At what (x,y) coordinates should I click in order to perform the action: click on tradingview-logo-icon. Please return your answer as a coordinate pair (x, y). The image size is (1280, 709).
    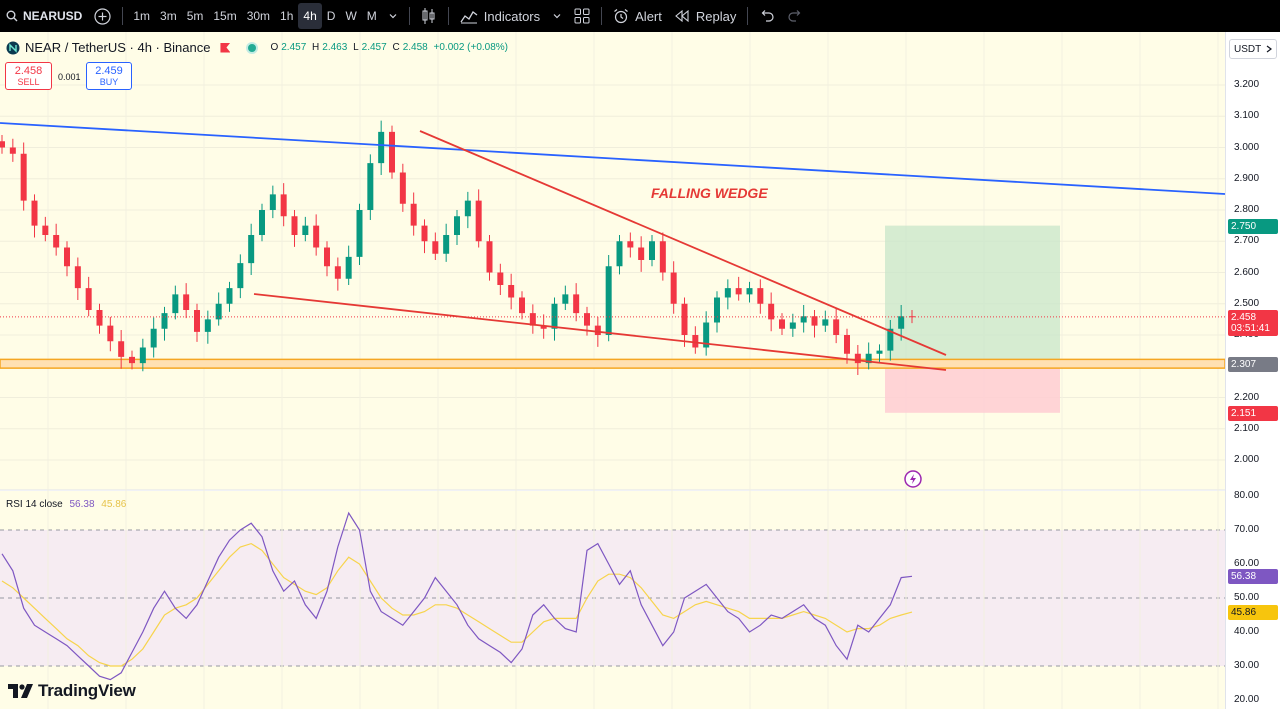
    Looking at the image, I should click on (20, 691).